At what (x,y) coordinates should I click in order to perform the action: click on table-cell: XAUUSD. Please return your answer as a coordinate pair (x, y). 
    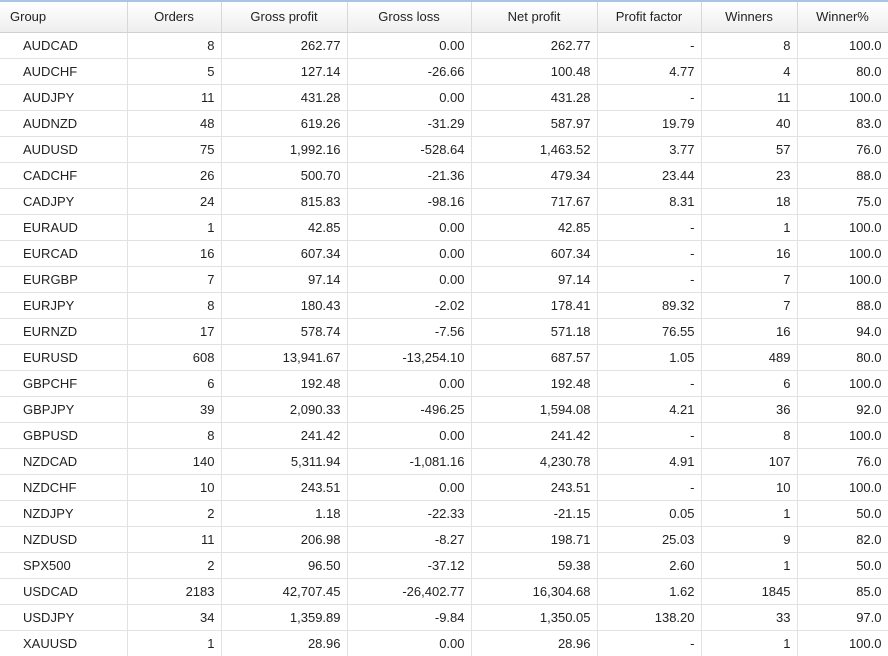
    Looking at the image, I should click on (64, 643).